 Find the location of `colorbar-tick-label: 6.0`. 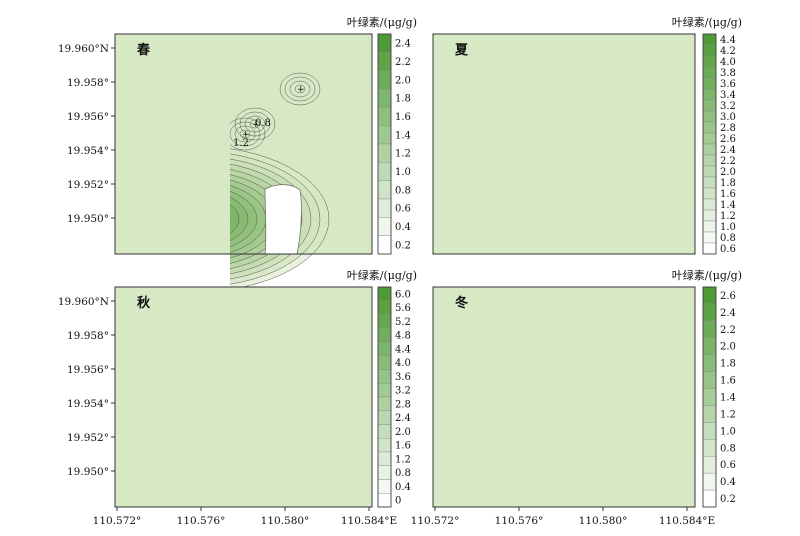

colorbar-tick-label: 6.0 is located at coordinates (403, 294).